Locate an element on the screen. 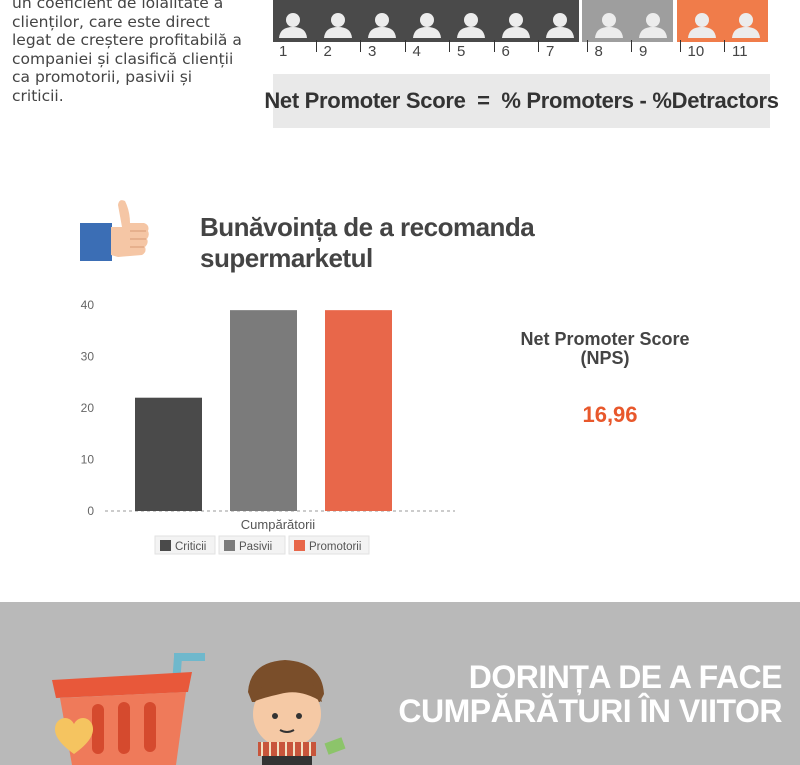 The width and height of the screenshot is (800, 765). intro-line: legat de creștere profitabilă a is located at coordinates (127, 40).